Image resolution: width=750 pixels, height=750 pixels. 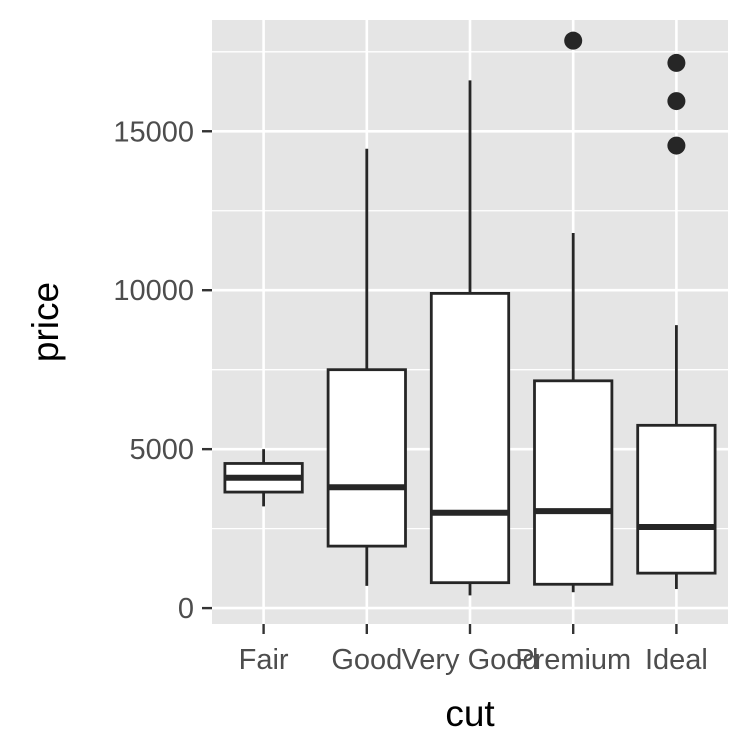 What do you see at coordinates (162, 370) in the screenshot?
I see `y-axis: 0 5000 10000 15000` at bounding box center [162, 370].